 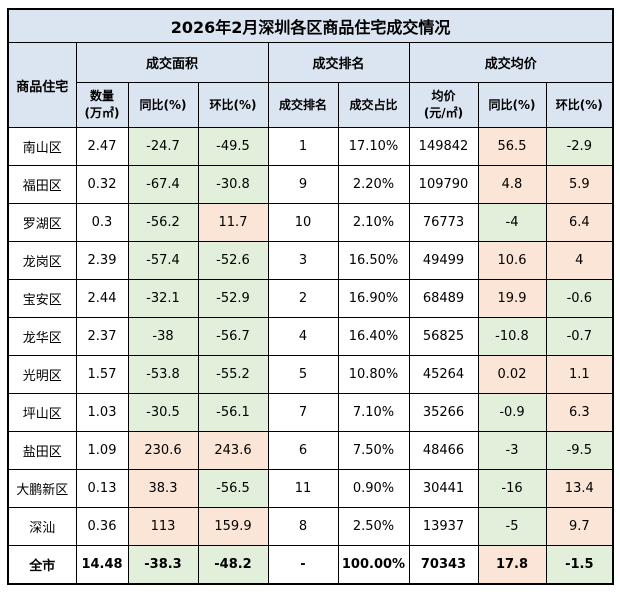 I want to click on table-row: 罗湖区 0.3 -56.2 11.7 10 2.10% 76773 -4 6.4, so click(x=310, y=222).